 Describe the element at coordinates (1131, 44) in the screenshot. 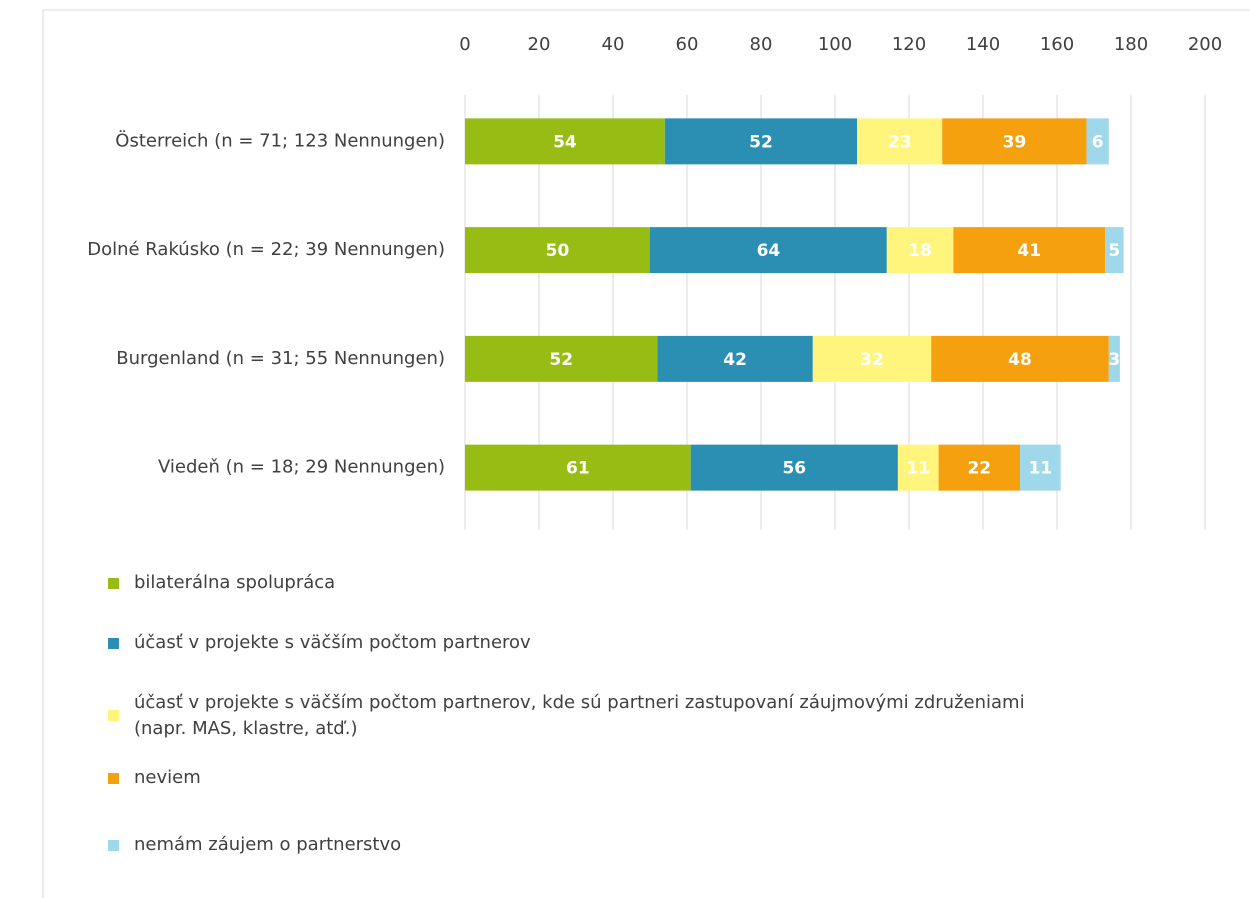

I see `x-tick-label: 180` at that location.